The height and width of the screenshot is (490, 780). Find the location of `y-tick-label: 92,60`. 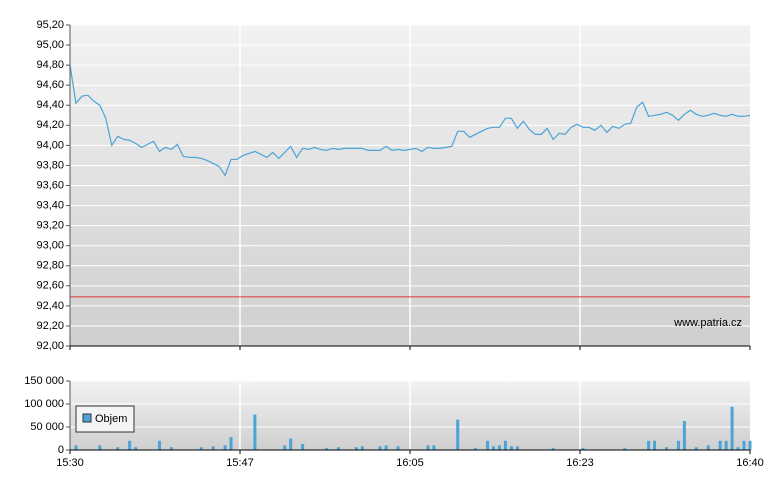

y-tick-label: 92,60 is located at coordinates (50, 286).